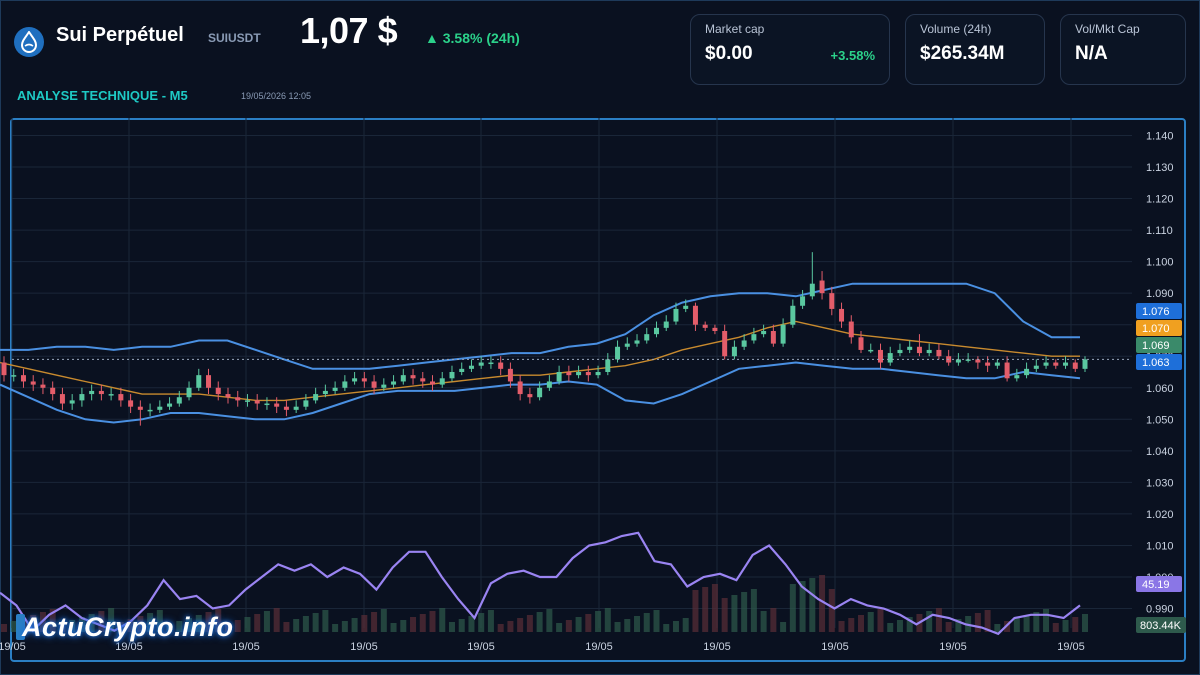 The width and height of the screenshot is (1200, 675). I want to click on market-cap-change: +3.58%, so click(852, 55).